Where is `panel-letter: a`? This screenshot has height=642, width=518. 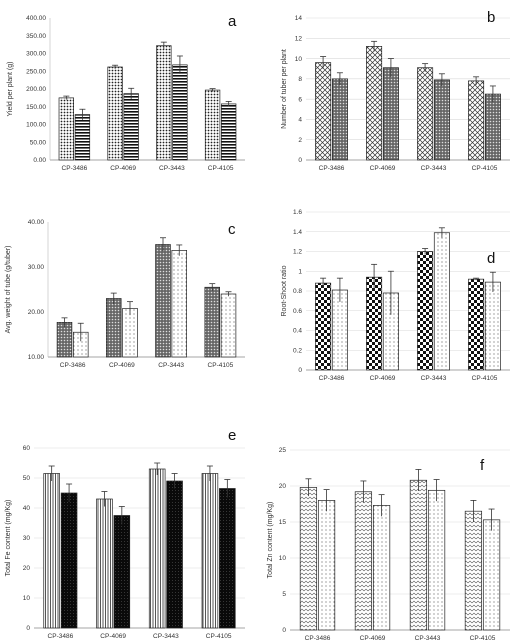
panel-letter: a is located at coordinates (232, 21).